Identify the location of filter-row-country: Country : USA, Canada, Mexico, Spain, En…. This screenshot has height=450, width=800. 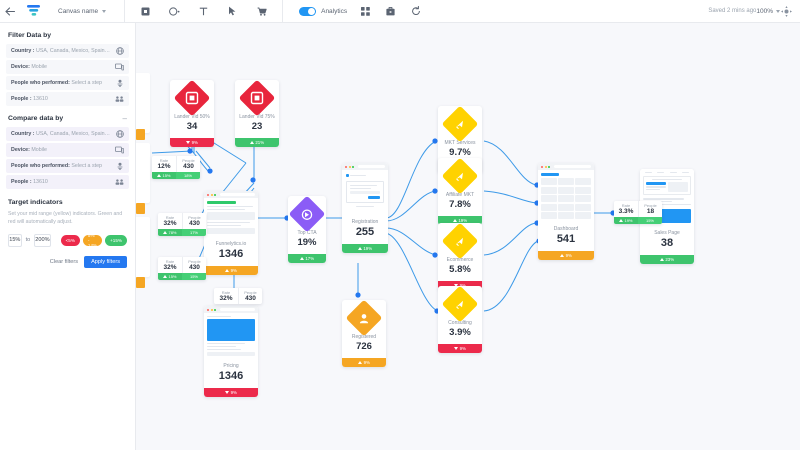
(67, 51).